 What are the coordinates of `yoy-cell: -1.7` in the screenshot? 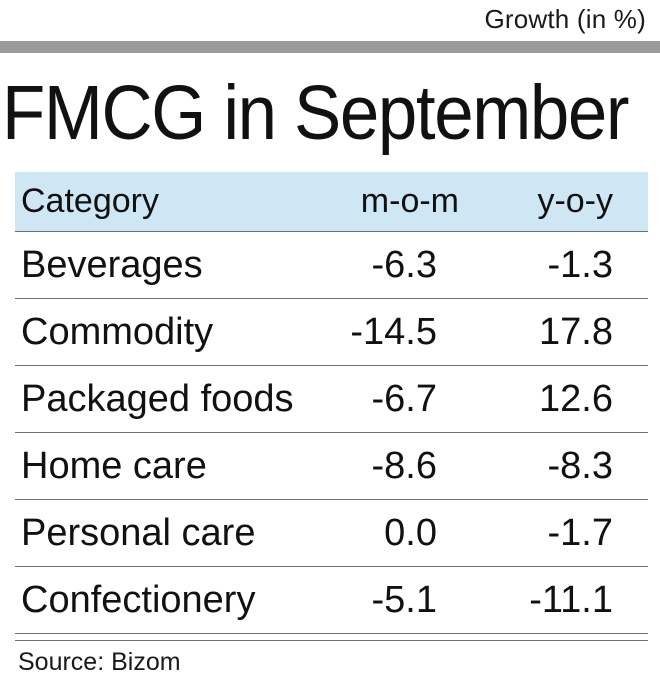 It's located at (580, 532).